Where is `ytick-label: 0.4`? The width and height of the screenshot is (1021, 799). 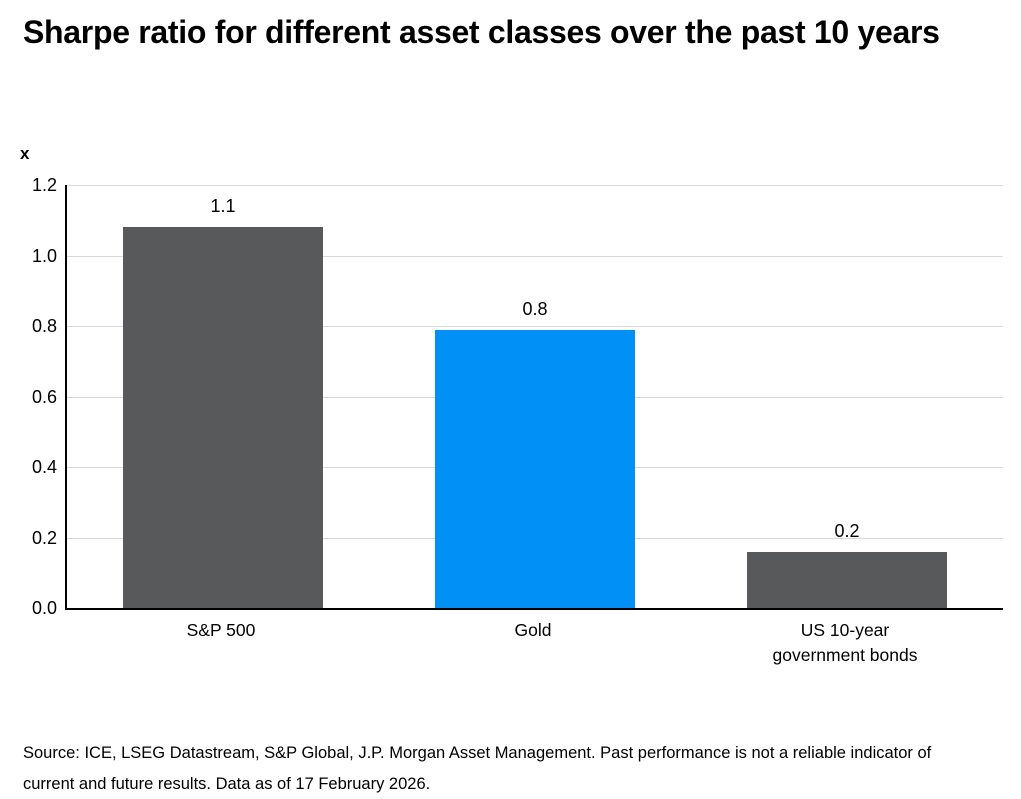
ytick-label: 0.4 is located at coordinates (44, 467).